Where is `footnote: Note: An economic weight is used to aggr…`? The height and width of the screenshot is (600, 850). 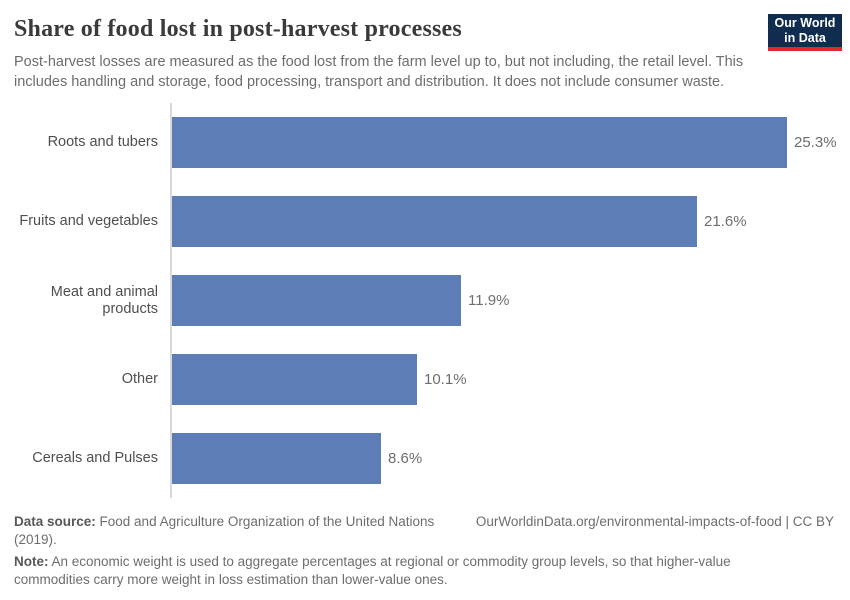 footnote: Note: An economic weight is used to aggr… is located at coordinates (405, 570).